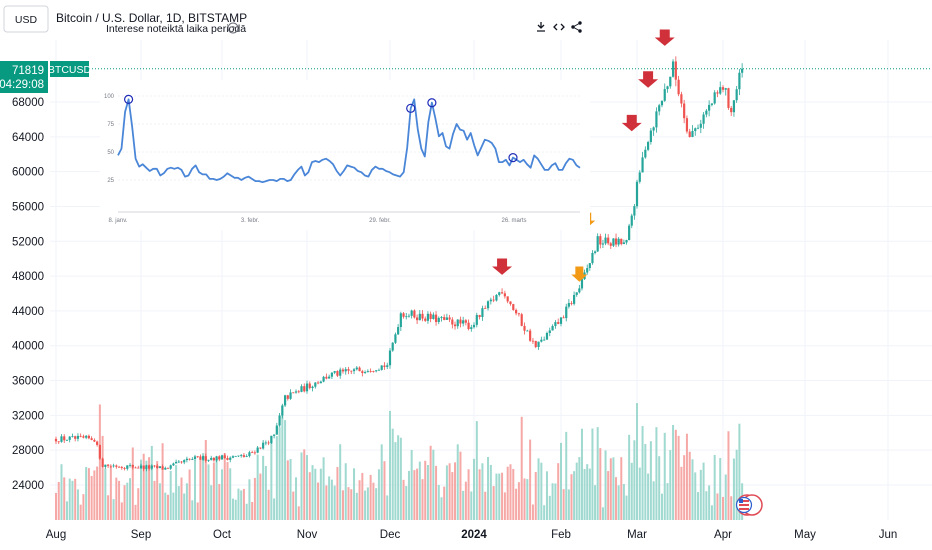 This screenshot has width=932, height=550. I want to click on y-tick-label: 64000, so click(28, 138).